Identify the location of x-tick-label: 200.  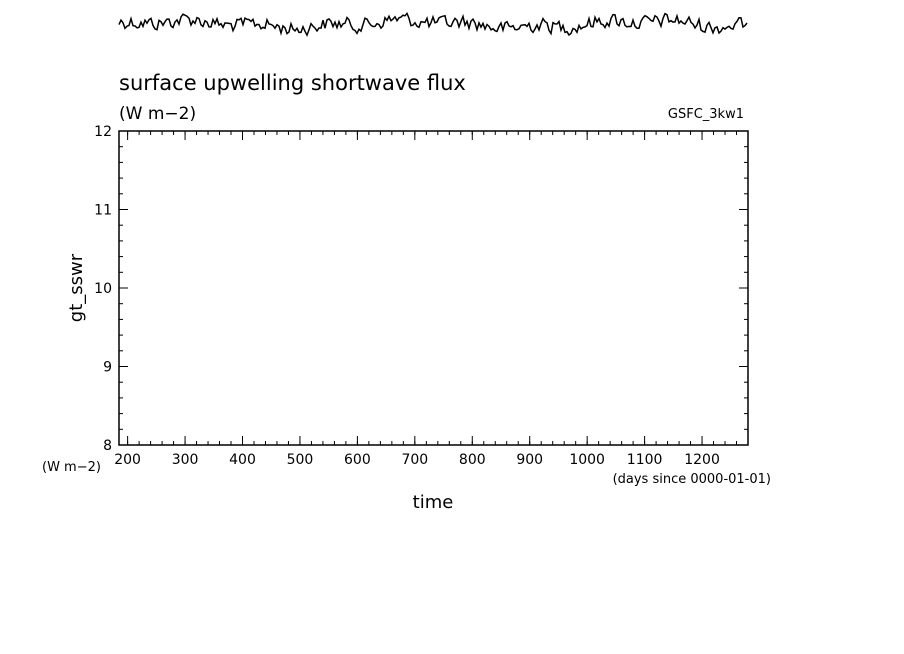
(127, 460).